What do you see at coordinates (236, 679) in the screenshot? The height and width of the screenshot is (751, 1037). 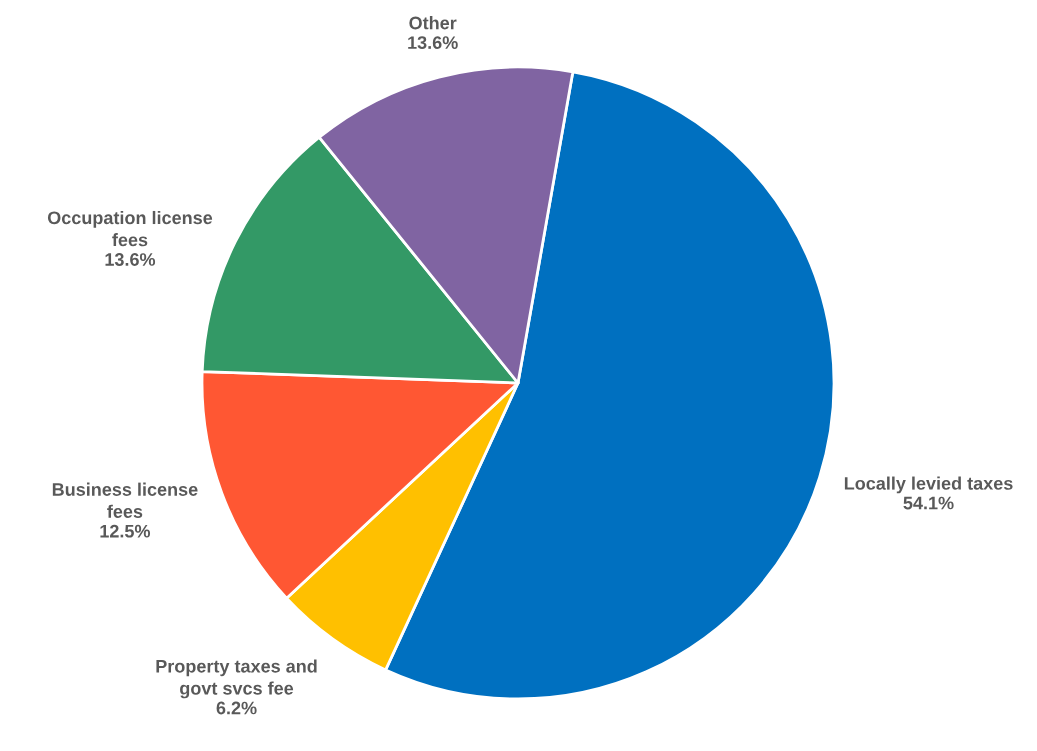 I see `slice-label: Property taxes and govt svcs fee` at bounding box center [236, 679].